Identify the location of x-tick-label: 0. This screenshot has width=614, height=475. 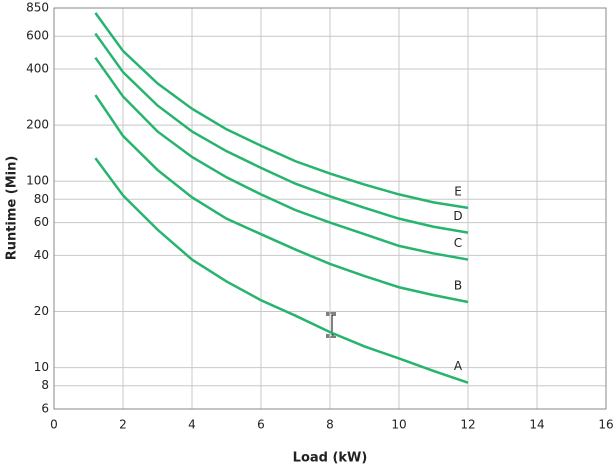
(54, 425).